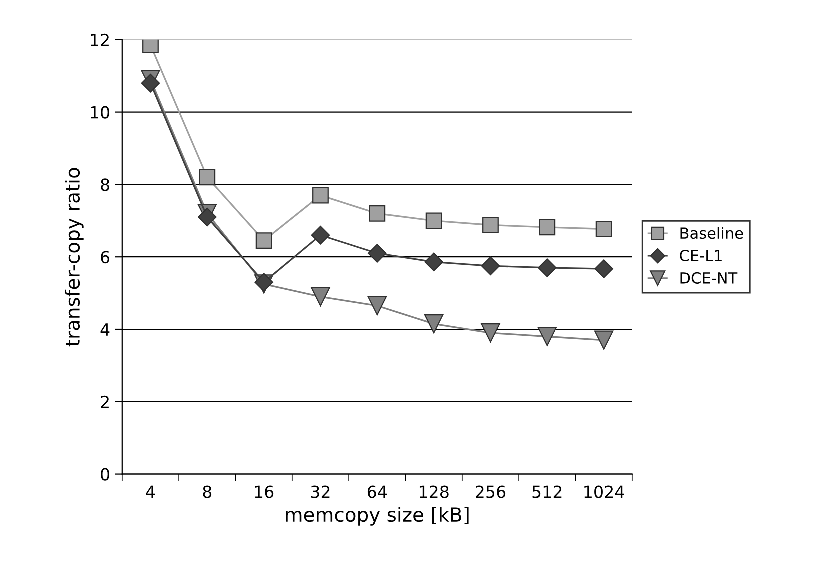 This screenshot has width=816, height=587. Describe the element at coordinates (105, 185) in the screenshot. I see `y-tick-label: 8` at that location.